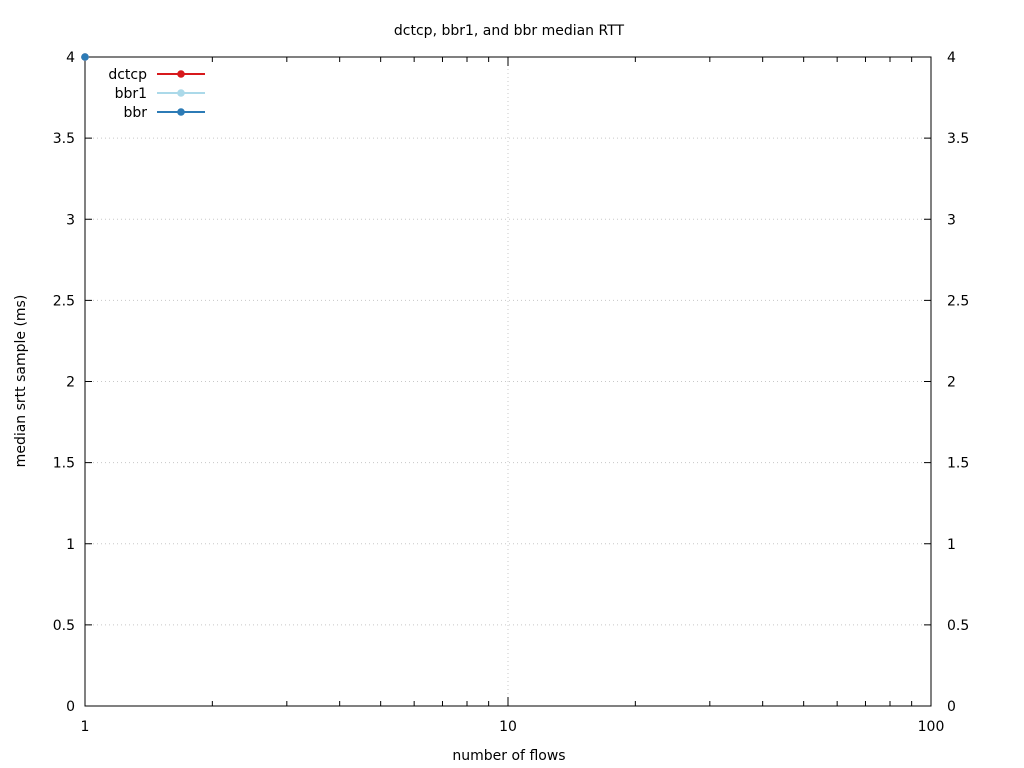 This screenshot has width=1024, height=768. Describe the element at coordinates (64, 464) in the screenshot. I see `y-tick-label: 1.5` at that location.